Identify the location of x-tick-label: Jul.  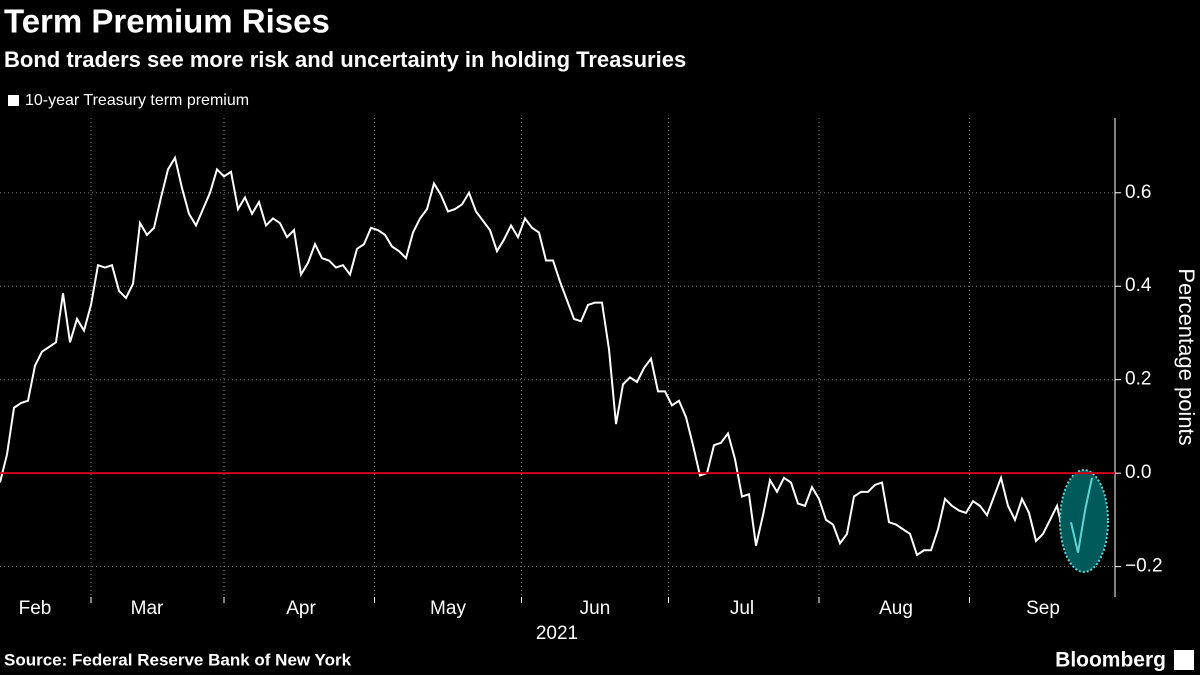
(742, 608).